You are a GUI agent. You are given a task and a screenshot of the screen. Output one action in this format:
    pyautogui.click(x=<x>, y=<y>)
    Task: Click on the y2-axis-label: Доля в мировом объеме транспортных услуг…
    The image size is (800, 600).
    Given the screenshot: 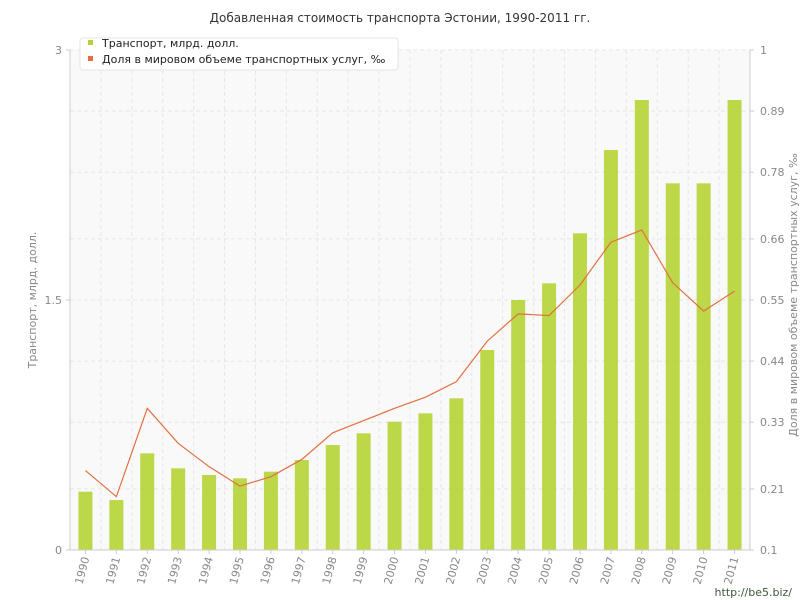 What is the action you would take?
    pyautogui.click(x=793, y=295)
    